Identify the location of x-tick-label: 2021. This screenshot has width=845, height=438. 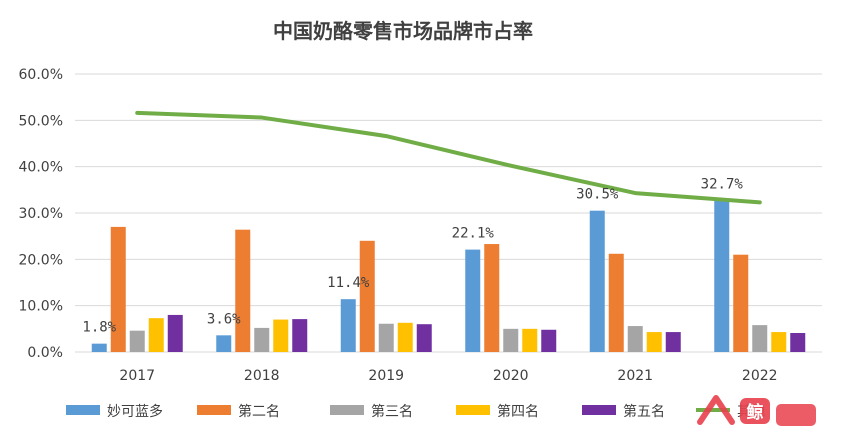
(635, 376).